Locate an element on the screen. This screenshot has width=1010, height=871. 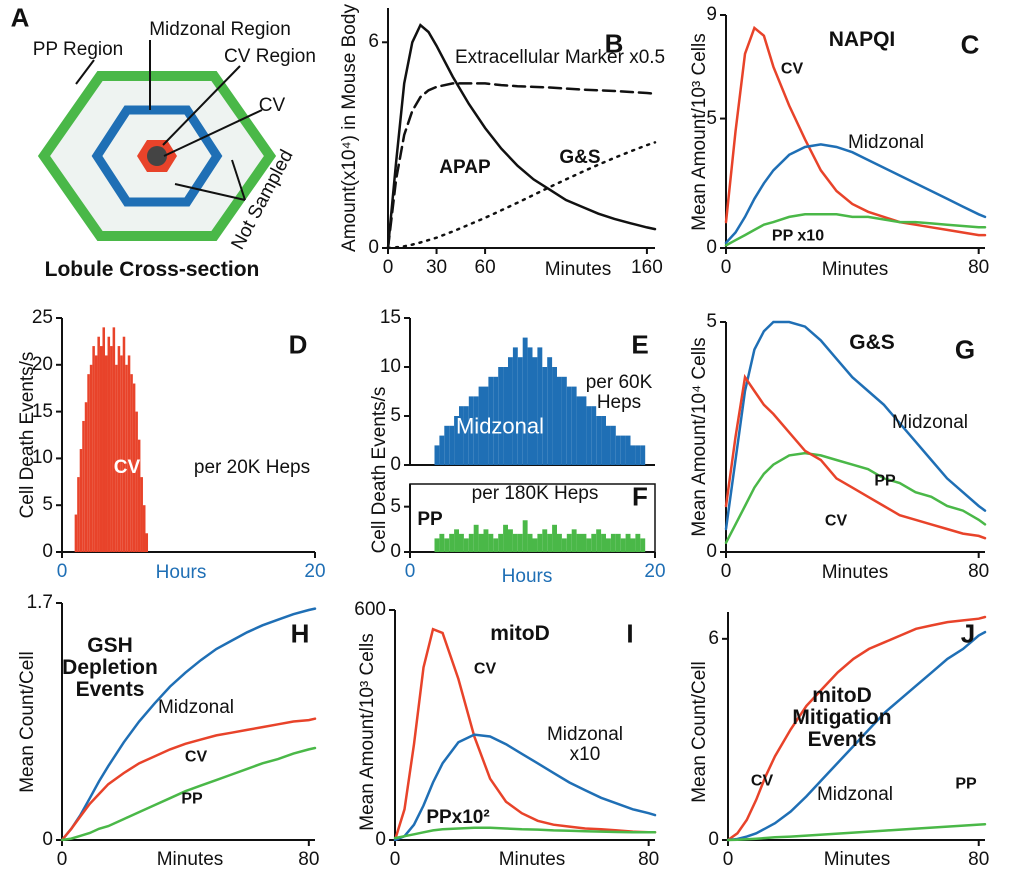
y-axis-label: Mean Amount/10⁴ Cells is located at coordinates (700, 437).